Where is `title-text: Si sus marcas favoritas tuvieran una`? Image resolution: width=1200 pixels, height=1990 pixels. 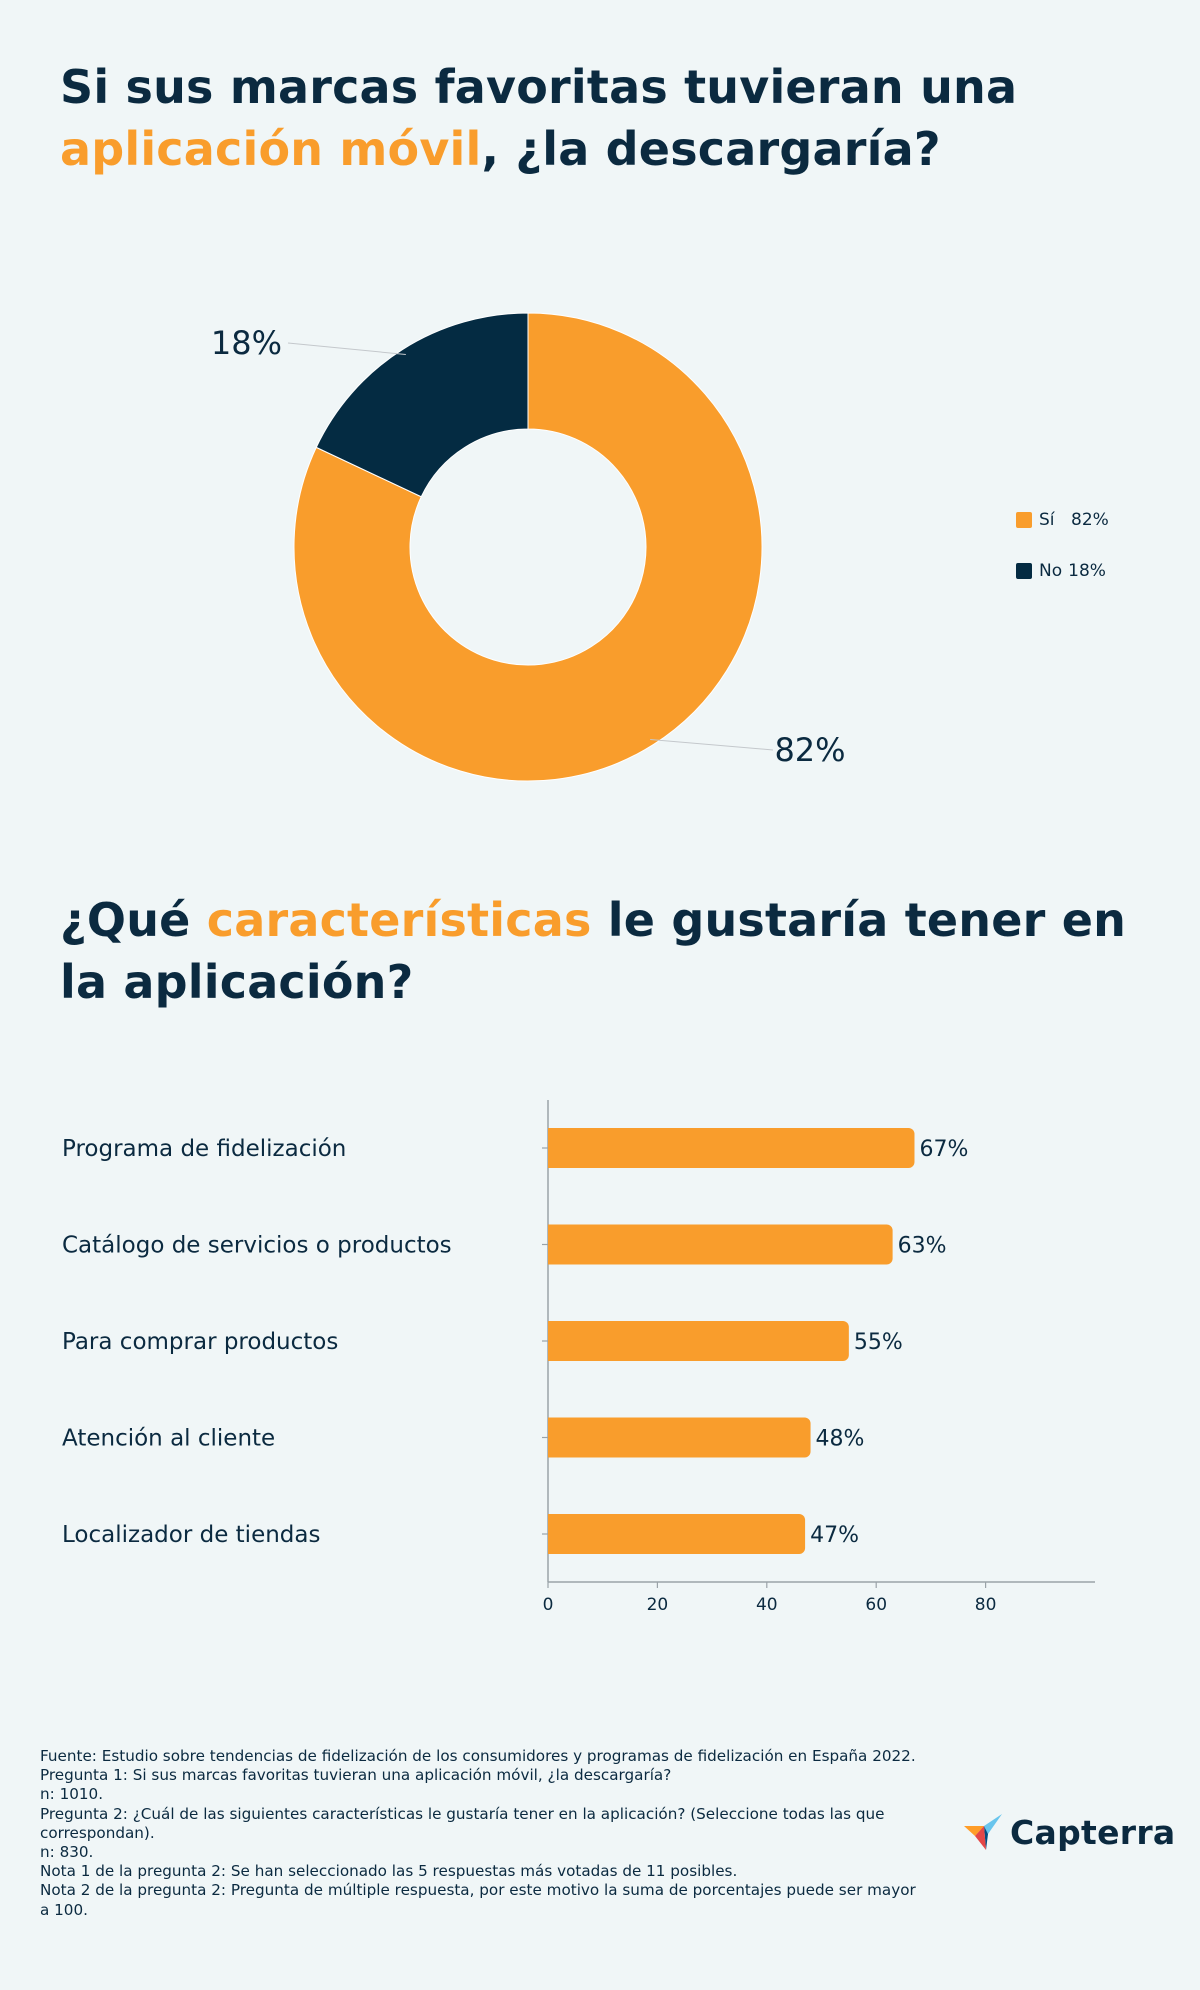
title-text: Si sus marcas favoritas tuvieran una is located at coordinates (539, 87).